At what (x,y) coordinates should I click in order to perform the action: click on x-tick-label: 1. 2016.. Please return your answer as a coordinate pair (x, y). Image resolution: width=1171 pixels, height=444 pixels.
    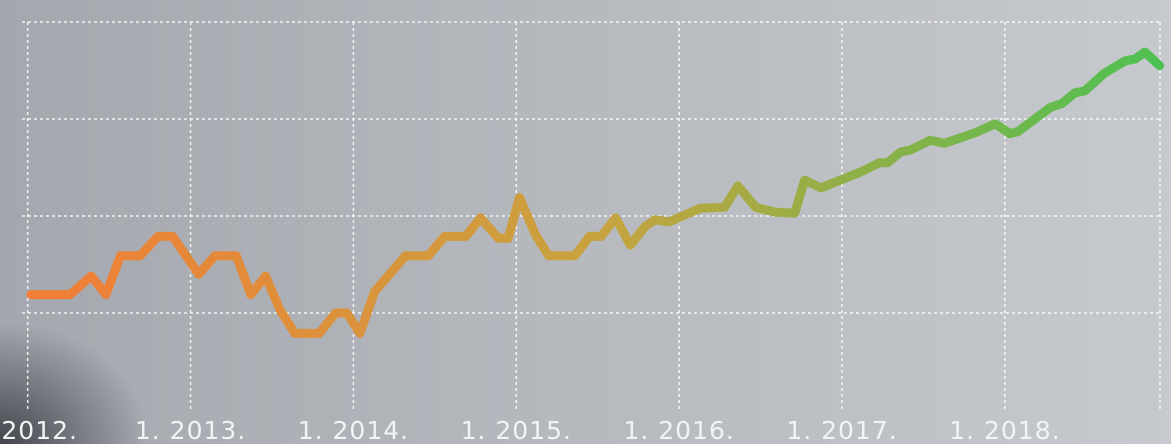
    Looking at the image, I should click on (678, 430).